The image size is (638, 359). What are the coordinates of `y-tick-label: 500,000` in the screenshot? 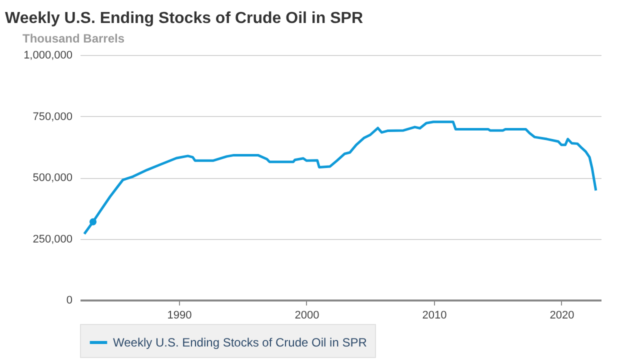 It's located at (52, 178).